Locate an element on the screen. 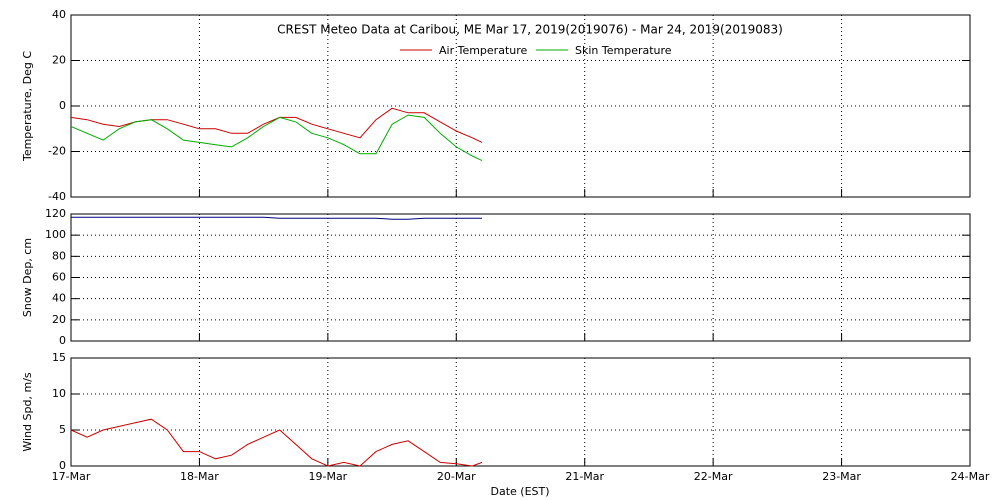 Image resolution: width=1000 pixels, height=500 pixels. y-tick-label: 15 is located at coordinates (59, 357).